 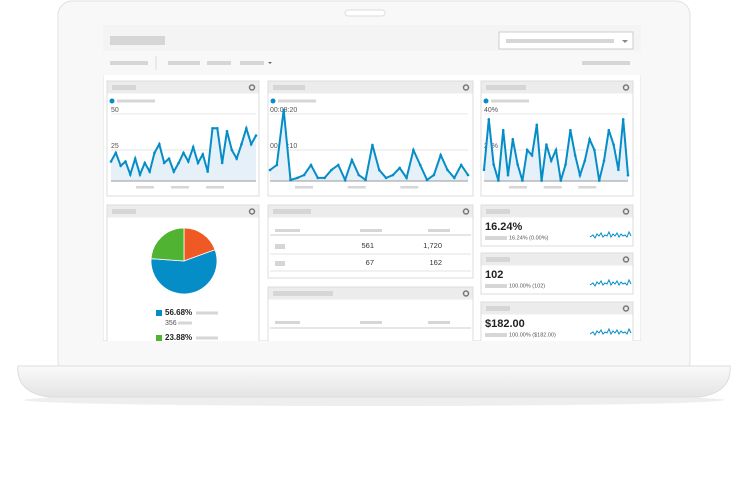 I want to click on table-cell: 67, so click(x=370, y=262).